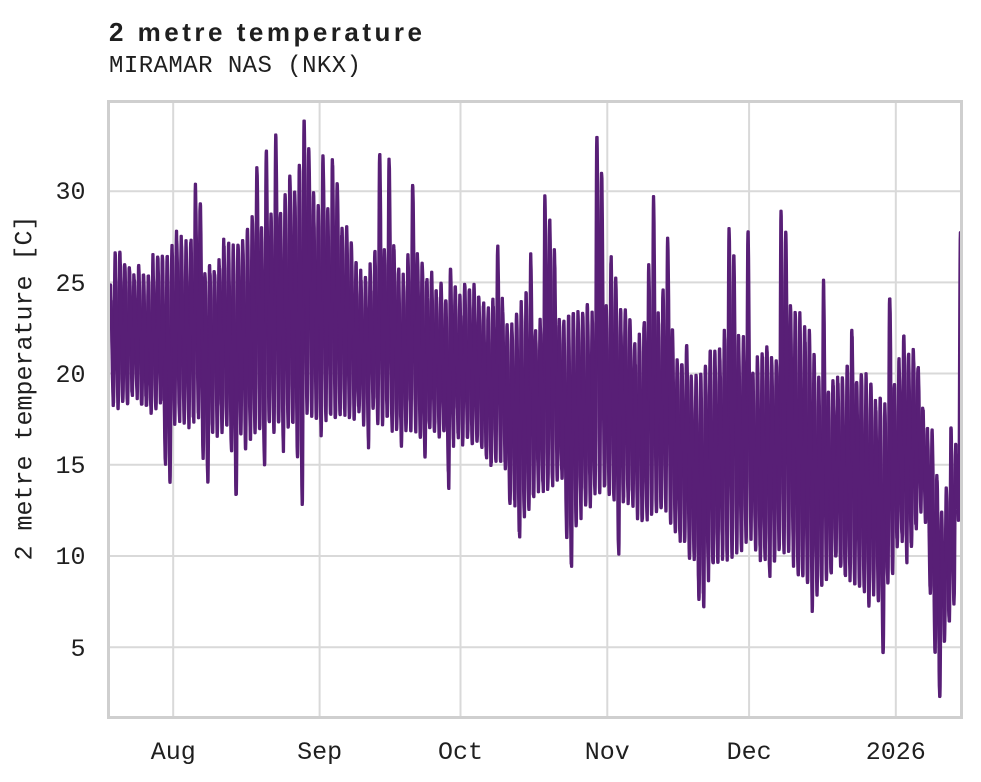 The image size is (981, 782). What do you see at coordinates (460, 752) in the screenshot?
I see `svg-text: Oct` at bounding box center [460, 752].